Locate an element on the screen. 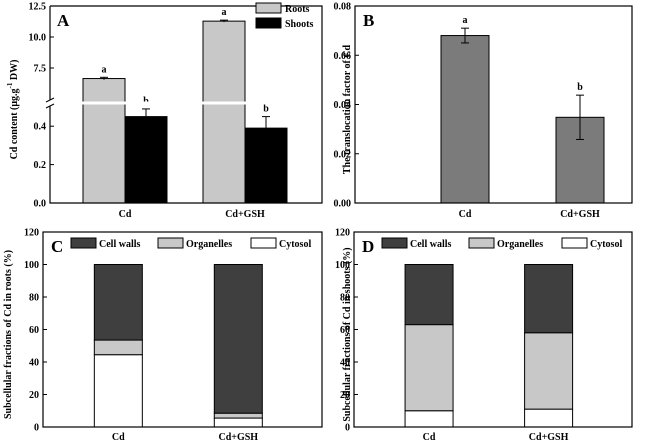  ytick-label-a: 10.0 is located at coordinates (38, 38).